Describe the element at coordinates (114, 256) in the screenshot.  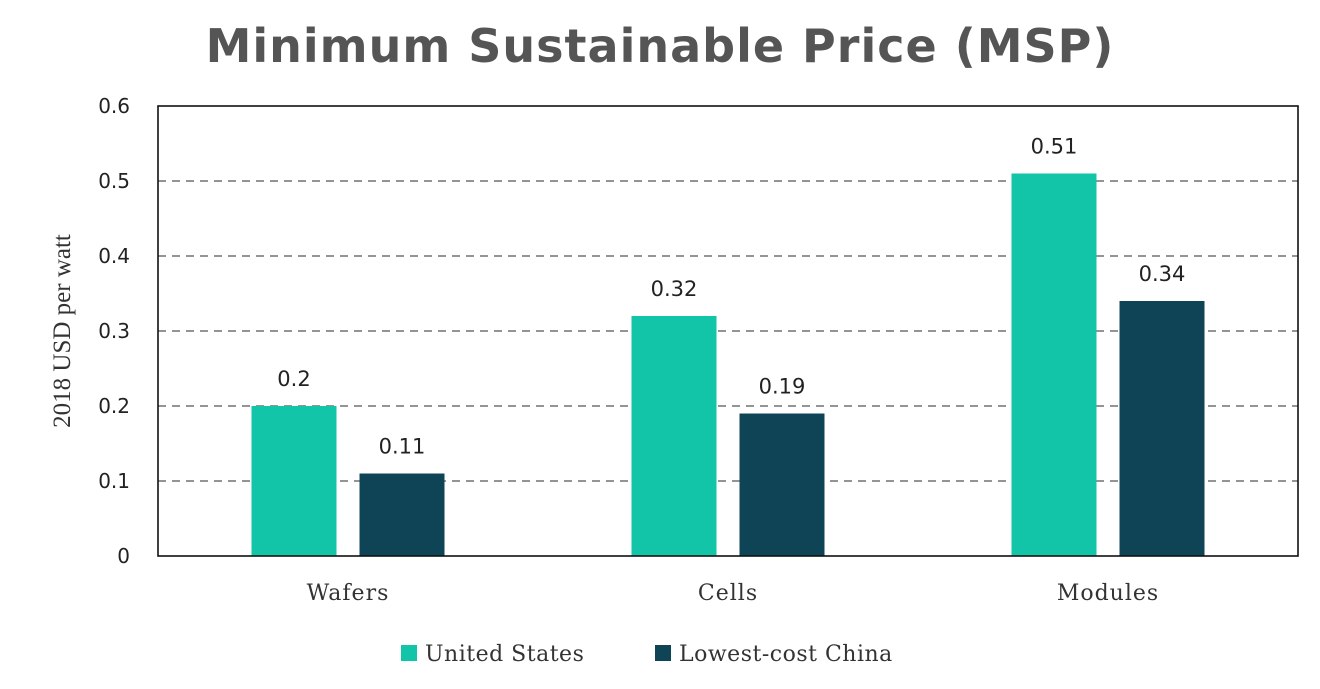
I see `y-tick-label: 0.4` at that location.